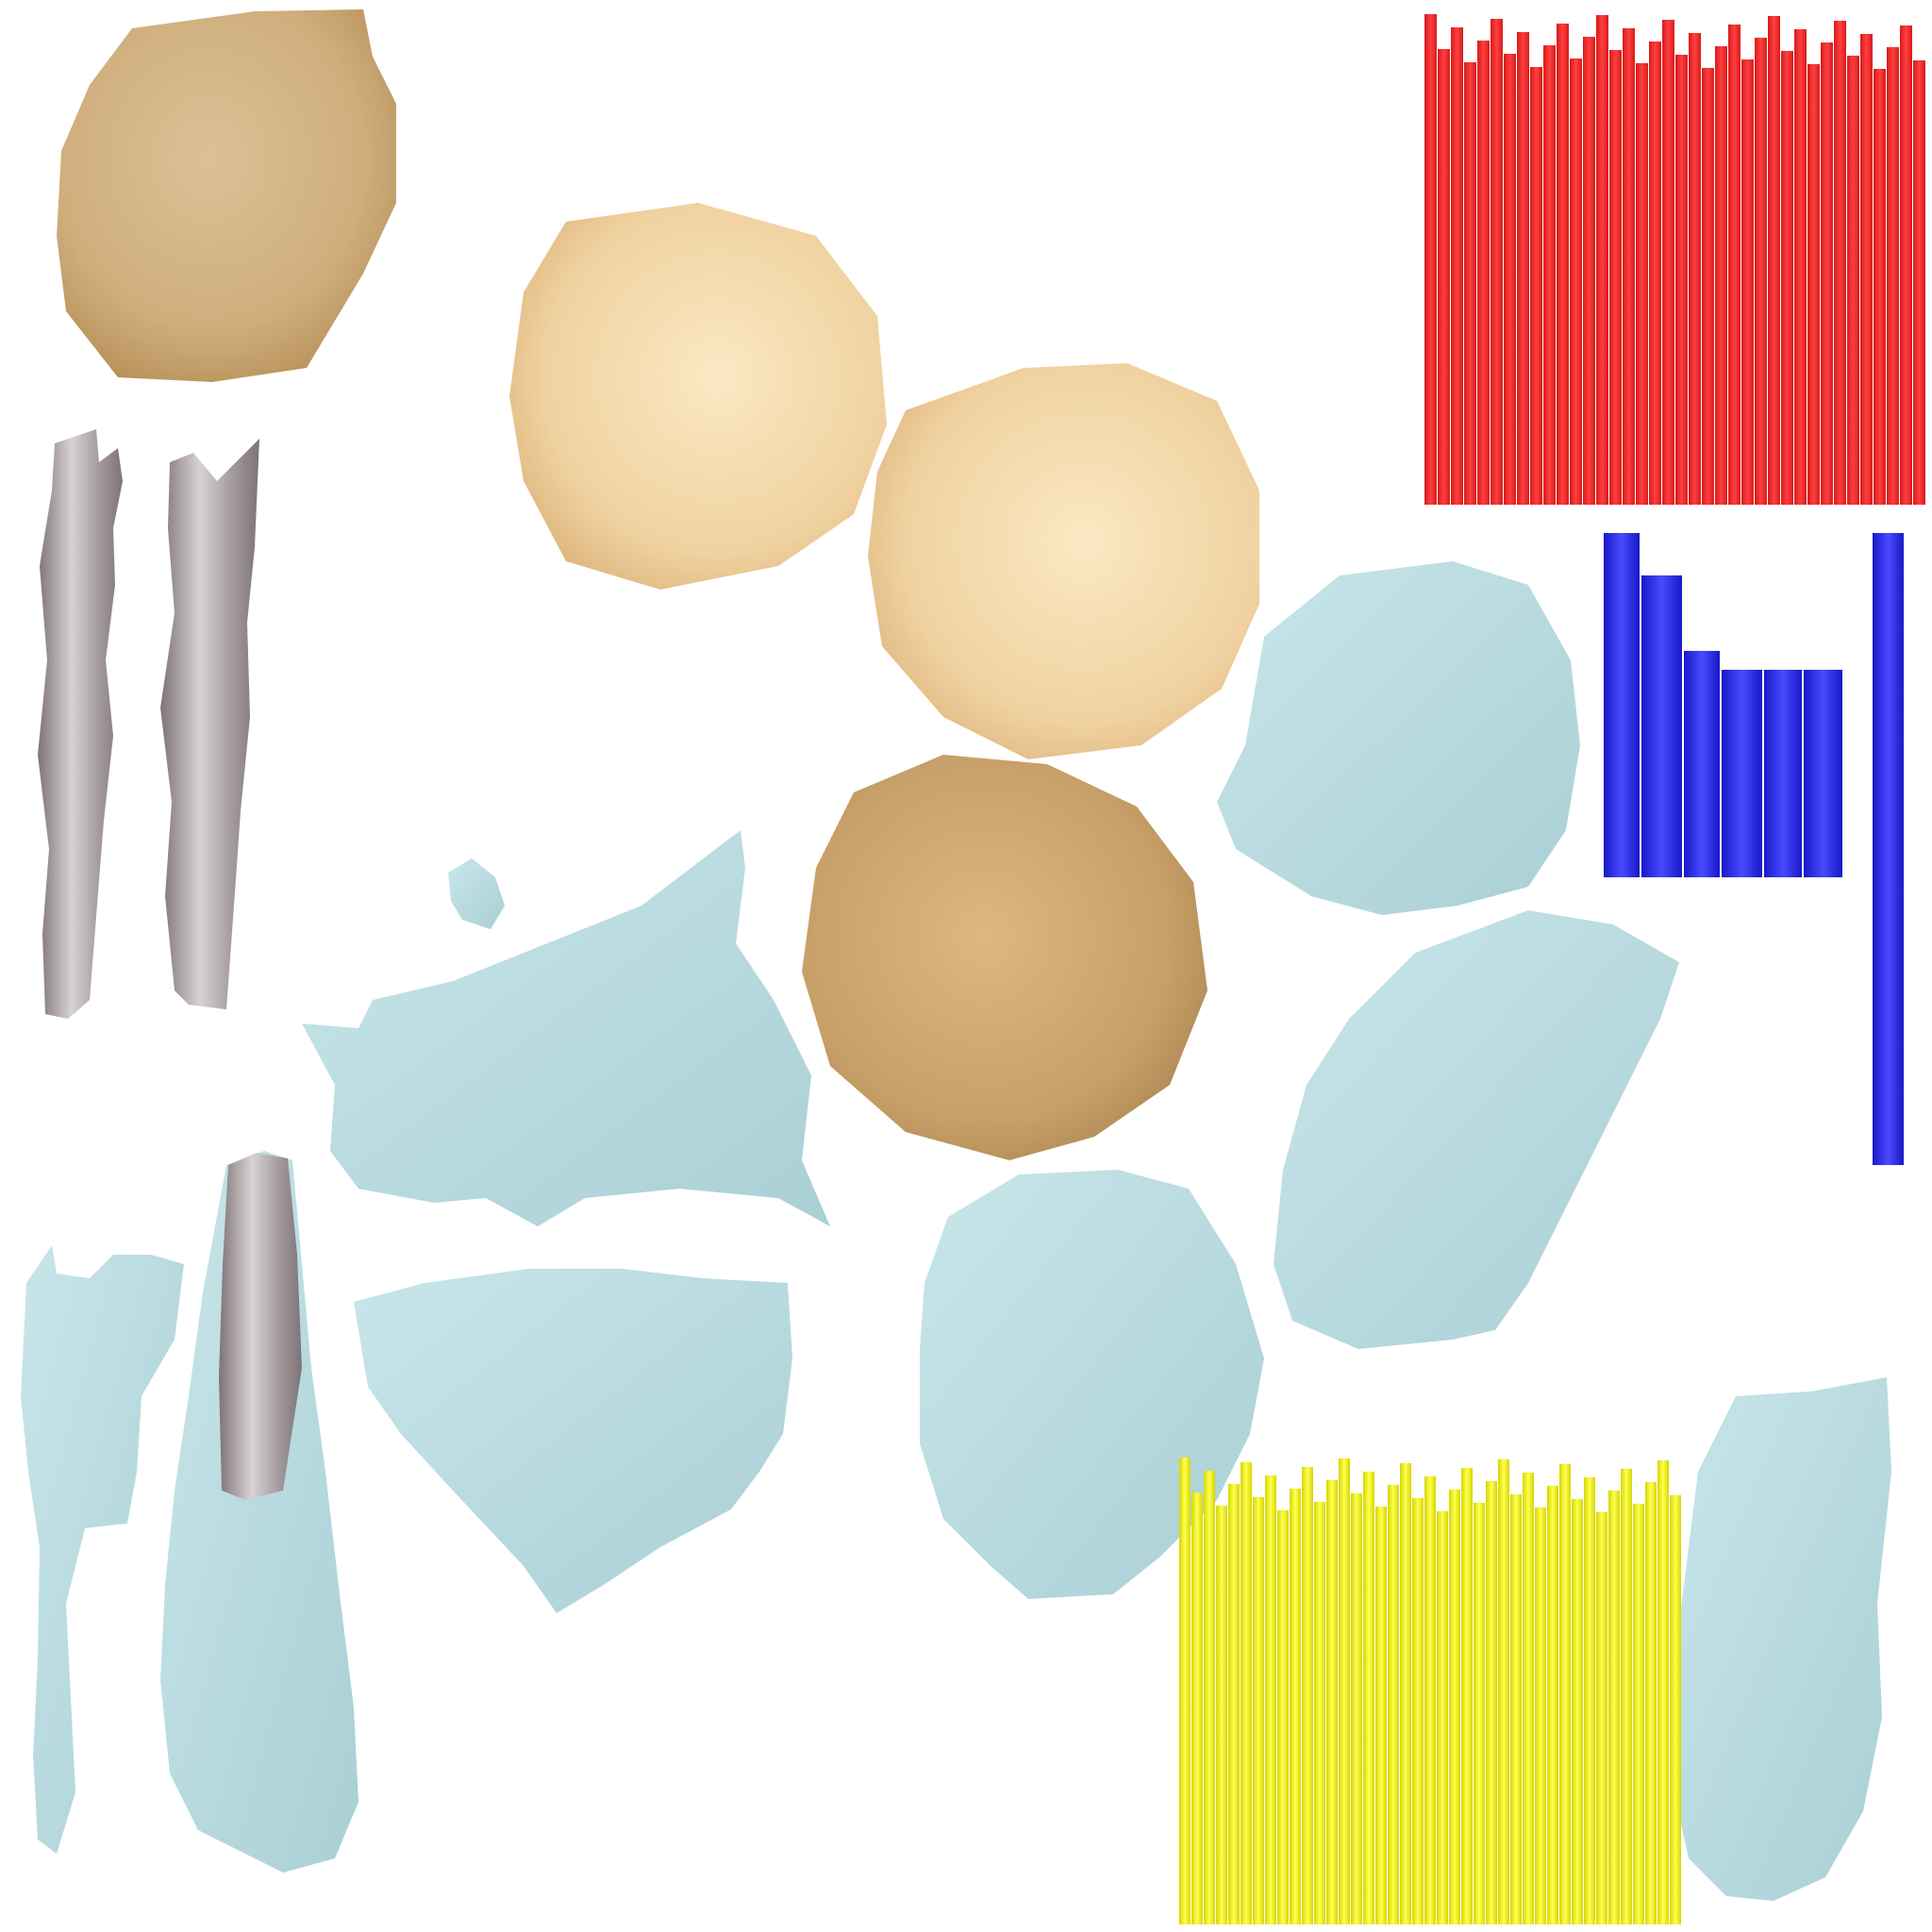  I want to click on cloth-round-center, so click(1092, 1385).